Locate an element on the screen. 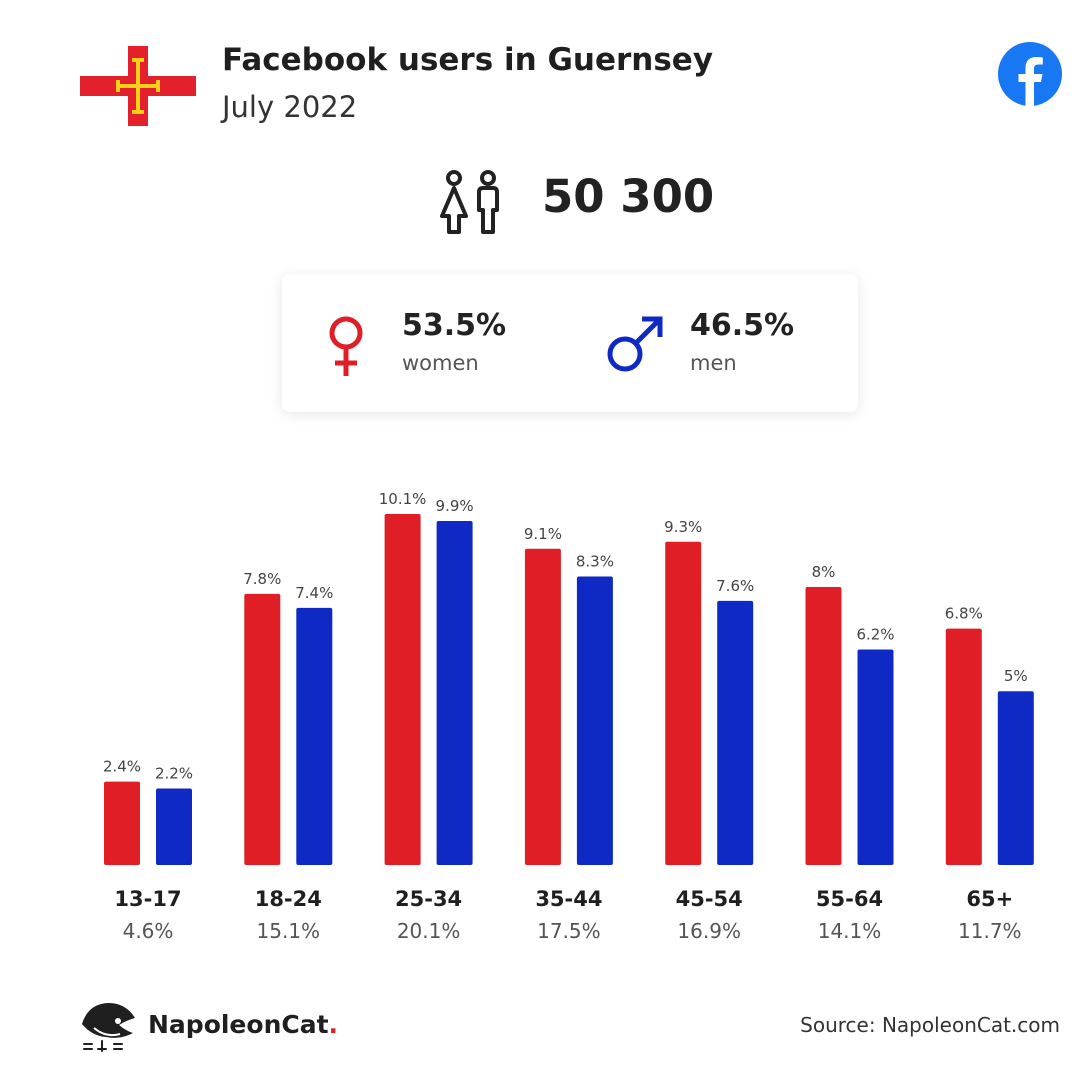 This screenshot has width=1080, height=1080. category-label-13-17: 13-17 is located at coordinates (147, 899).